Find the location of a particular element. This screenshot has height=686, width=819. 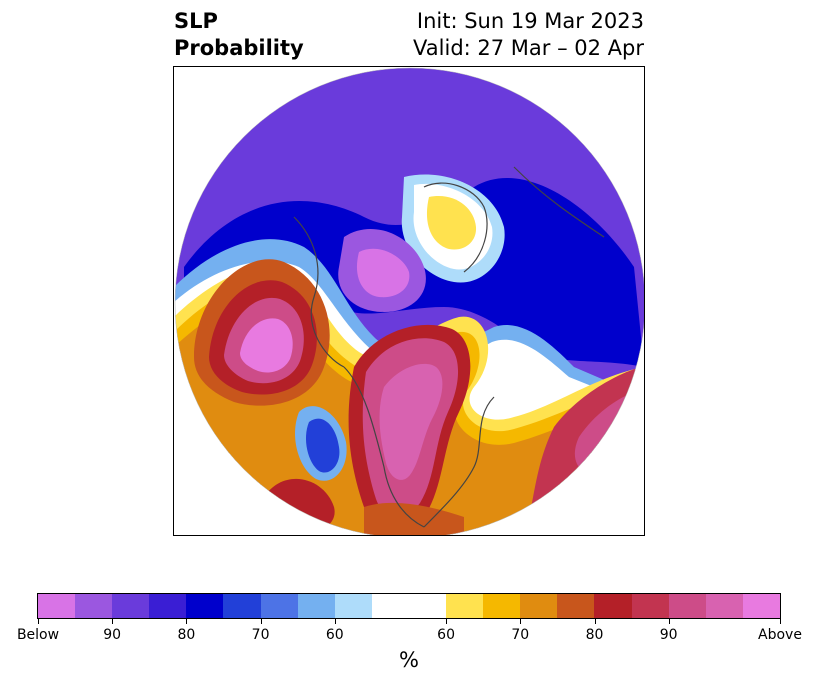

region-greenland-above is located at coordinates (451, 223).